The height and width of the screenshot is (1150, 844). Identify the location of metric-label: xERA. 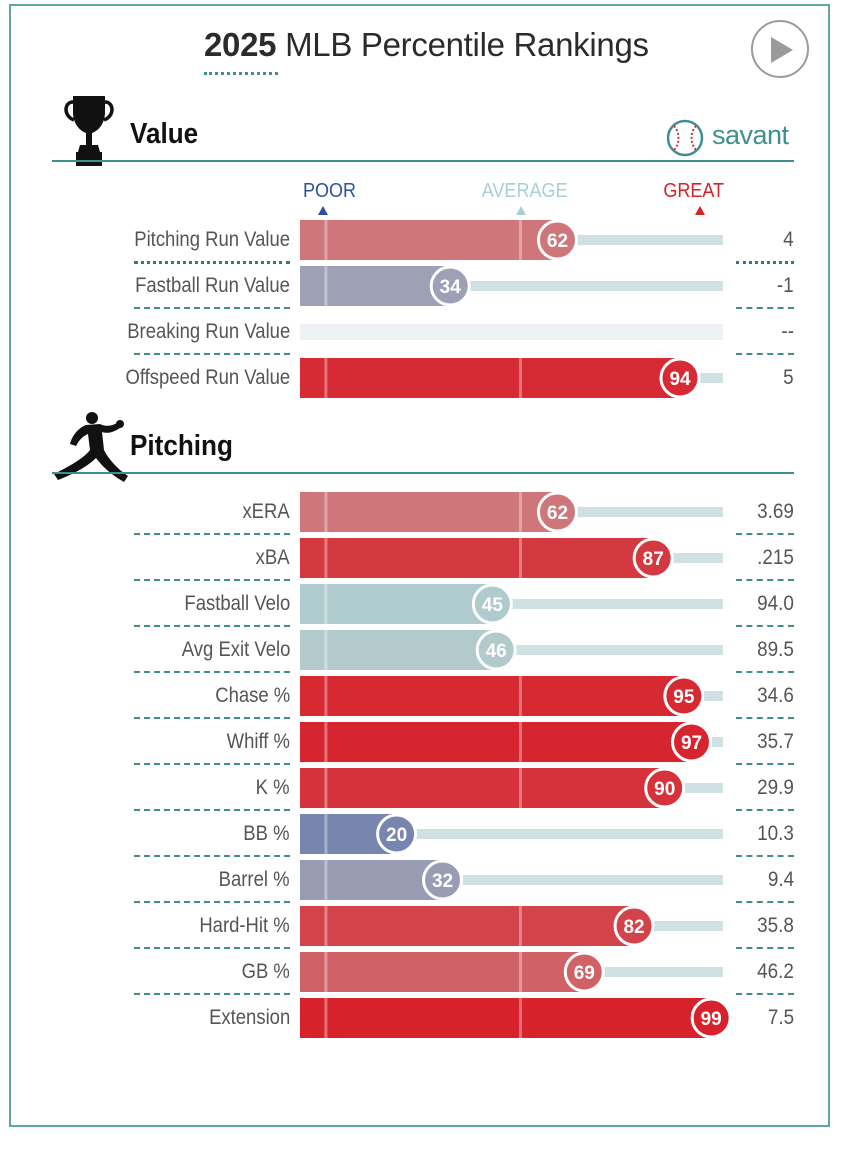
(266, 511).